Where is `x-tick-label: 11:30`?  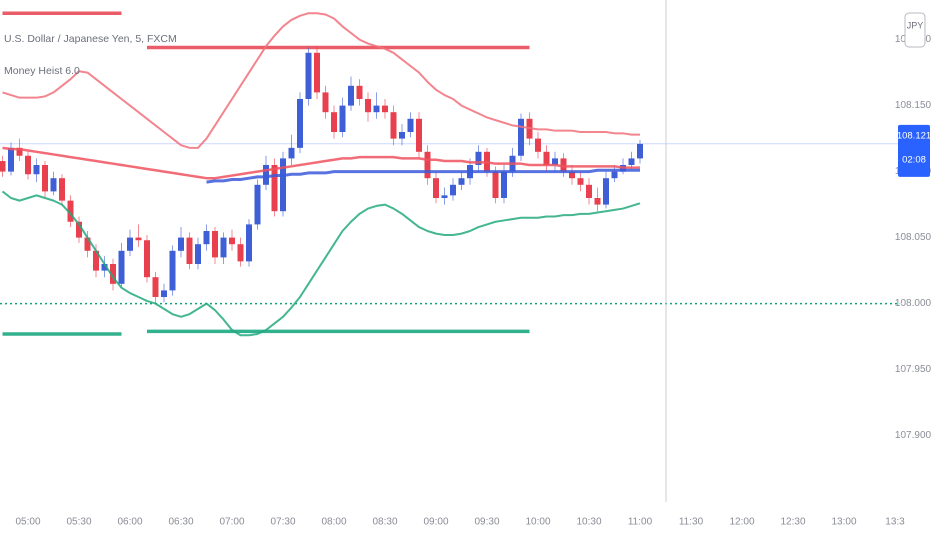 x-tick-label: 11:30 is located at coordinates (691, 522).